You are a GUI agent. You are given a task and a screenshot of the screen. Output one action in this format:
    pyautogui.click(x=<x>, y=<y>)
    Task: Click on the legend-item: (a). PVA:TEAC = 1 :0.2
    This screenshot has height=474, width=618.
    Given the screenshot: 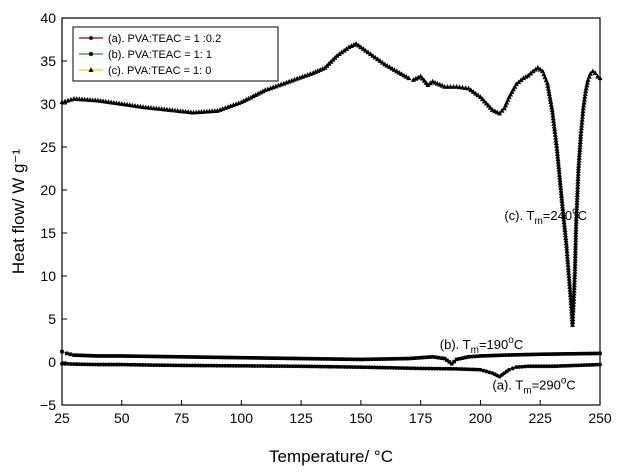 What is the action you would take?
    pyautogui.click(x=150, y=39)
    